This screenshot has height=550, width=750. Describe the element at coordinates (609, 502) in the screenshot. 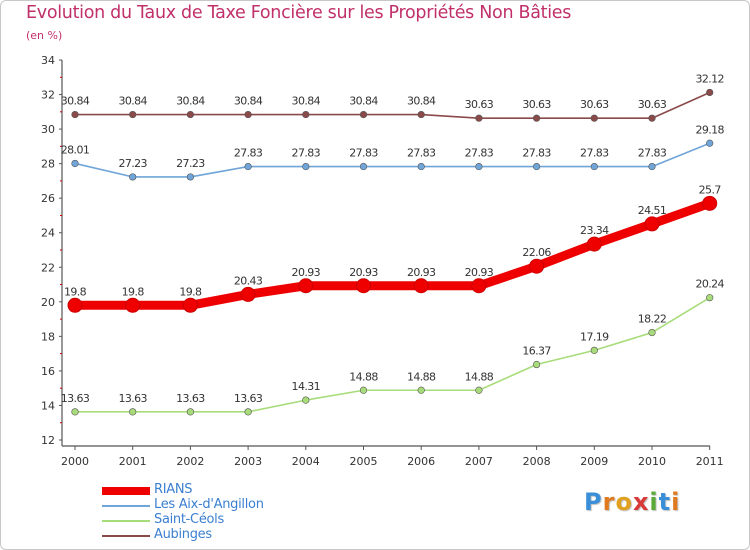

I see `logo-letter: r` at that location.